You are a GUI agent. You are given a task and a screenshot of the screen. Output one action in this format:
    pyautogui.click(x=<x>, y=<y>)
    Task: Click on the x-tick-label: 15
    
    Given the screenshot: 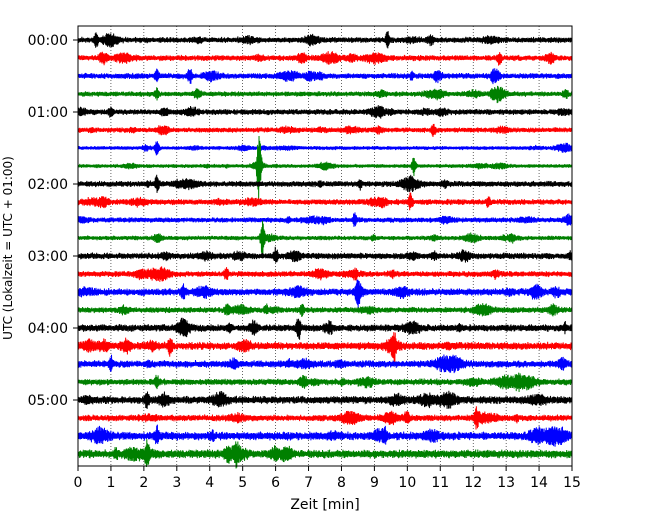 What is the action you would take?
    pyautogui.click(x=572, y=483)
    